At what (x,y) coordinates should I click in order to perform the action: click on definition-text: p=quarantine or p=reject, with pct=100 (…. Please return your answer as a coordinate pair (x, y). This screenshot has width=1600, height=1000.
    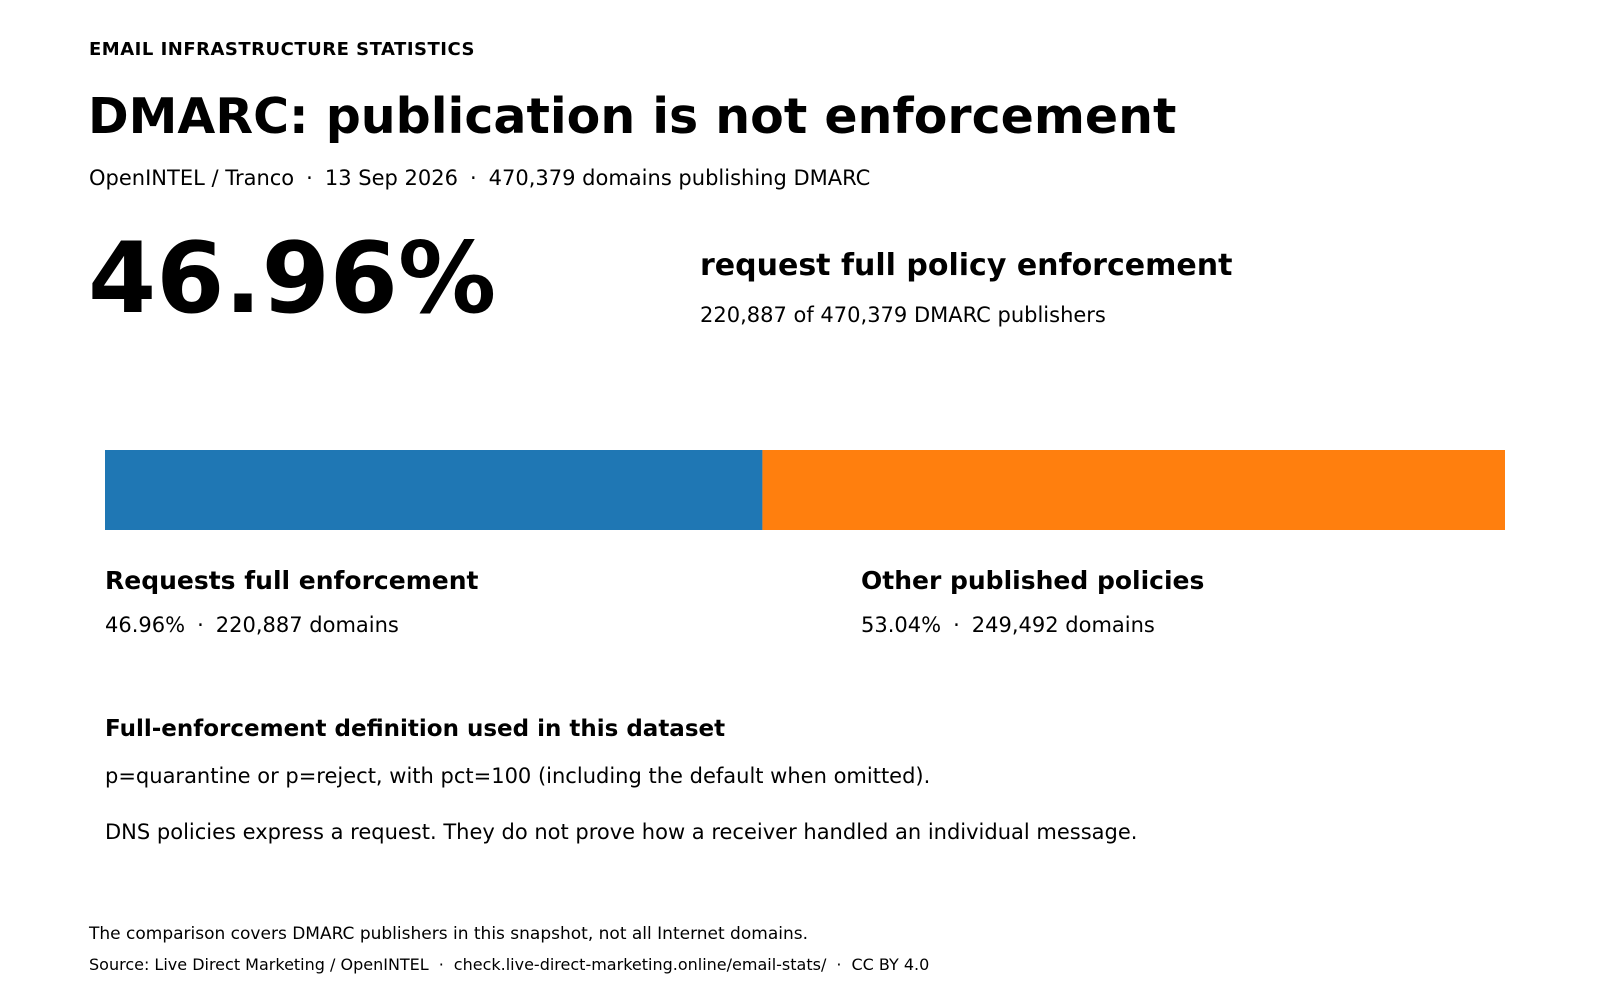
    Looking at the image, I should click on (518, 776).